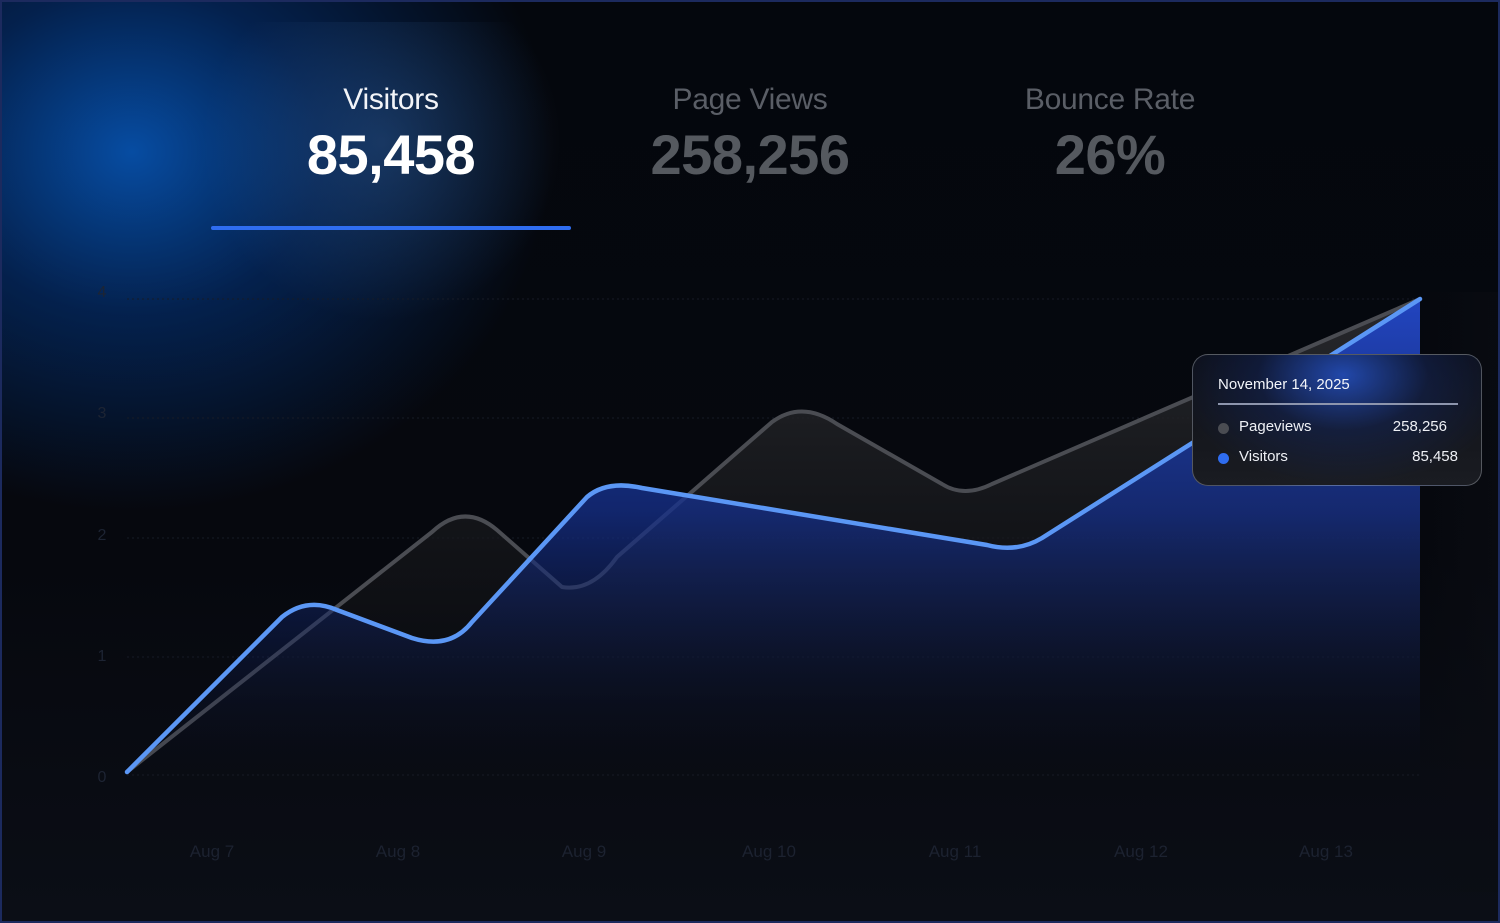 The height and width of the screenshot is (923, 1500). Describe the element at coordinates (212, 851) in the screenshot. I see `svg-text: Aug 7` at that location.